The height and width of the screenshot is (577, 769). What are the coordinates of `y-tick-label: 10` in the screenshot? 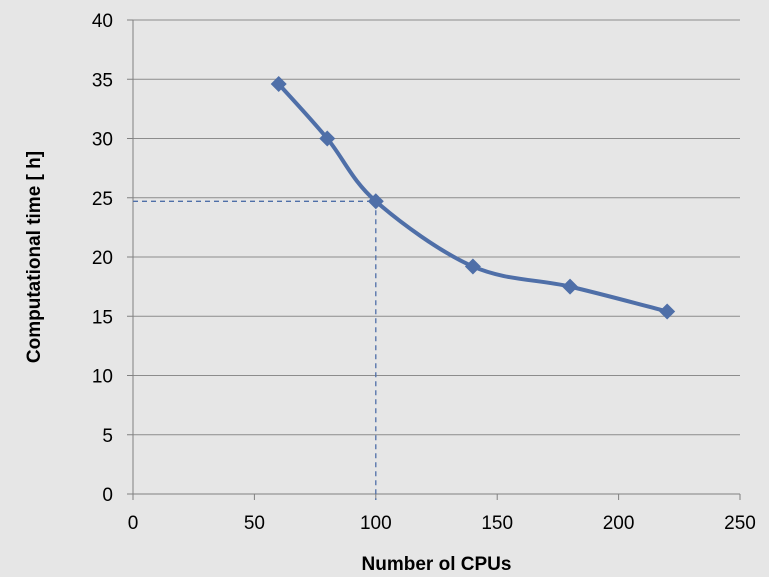 It's located at (102, 377).